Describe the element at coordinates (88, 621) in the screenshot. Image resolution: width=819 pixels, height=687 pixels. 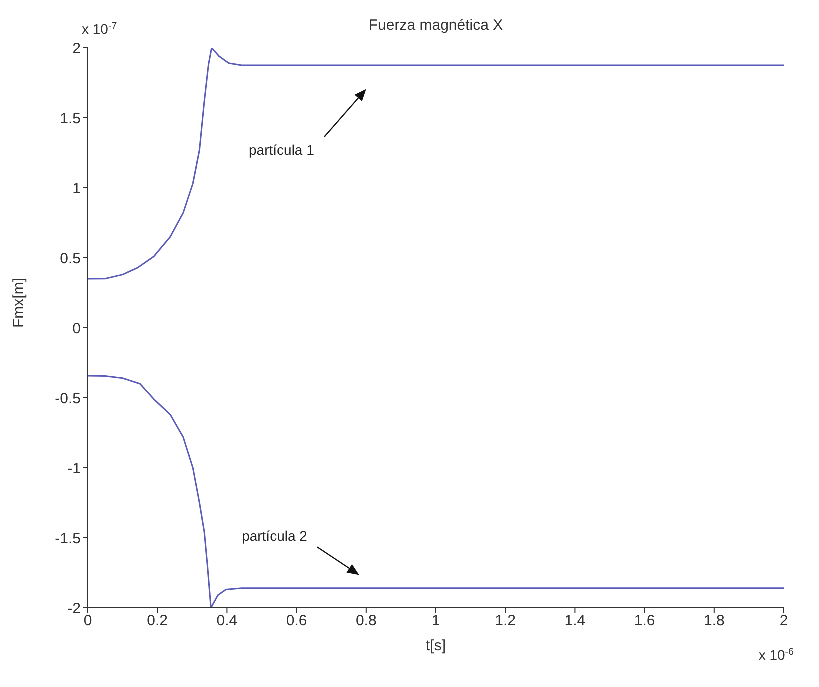
I see `x-tick-label: 0` at that location.